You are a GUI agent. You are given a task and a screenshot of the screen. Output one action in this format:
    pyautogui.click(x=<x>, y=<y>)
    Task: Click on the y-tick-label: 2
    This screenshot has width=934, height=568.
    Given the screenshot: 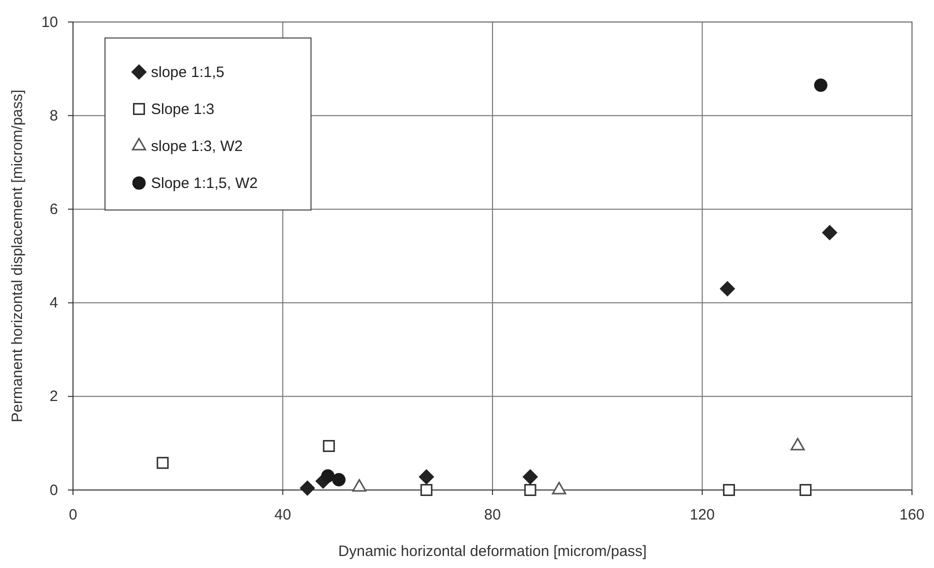 What is the action you would take?
    pyautogui.click(x=54, y=397)
    